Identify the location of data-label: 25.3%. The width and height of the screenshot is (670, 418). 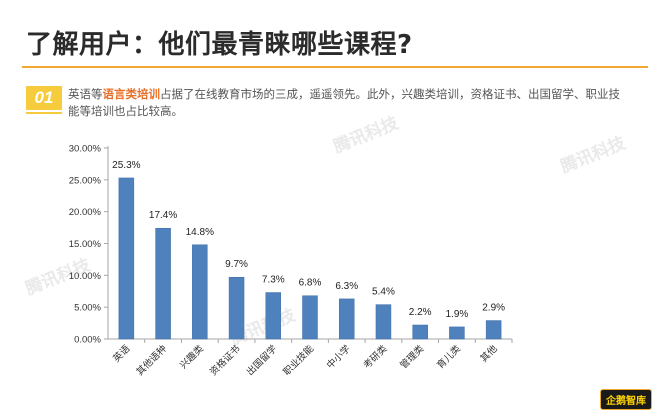
(126, 165).